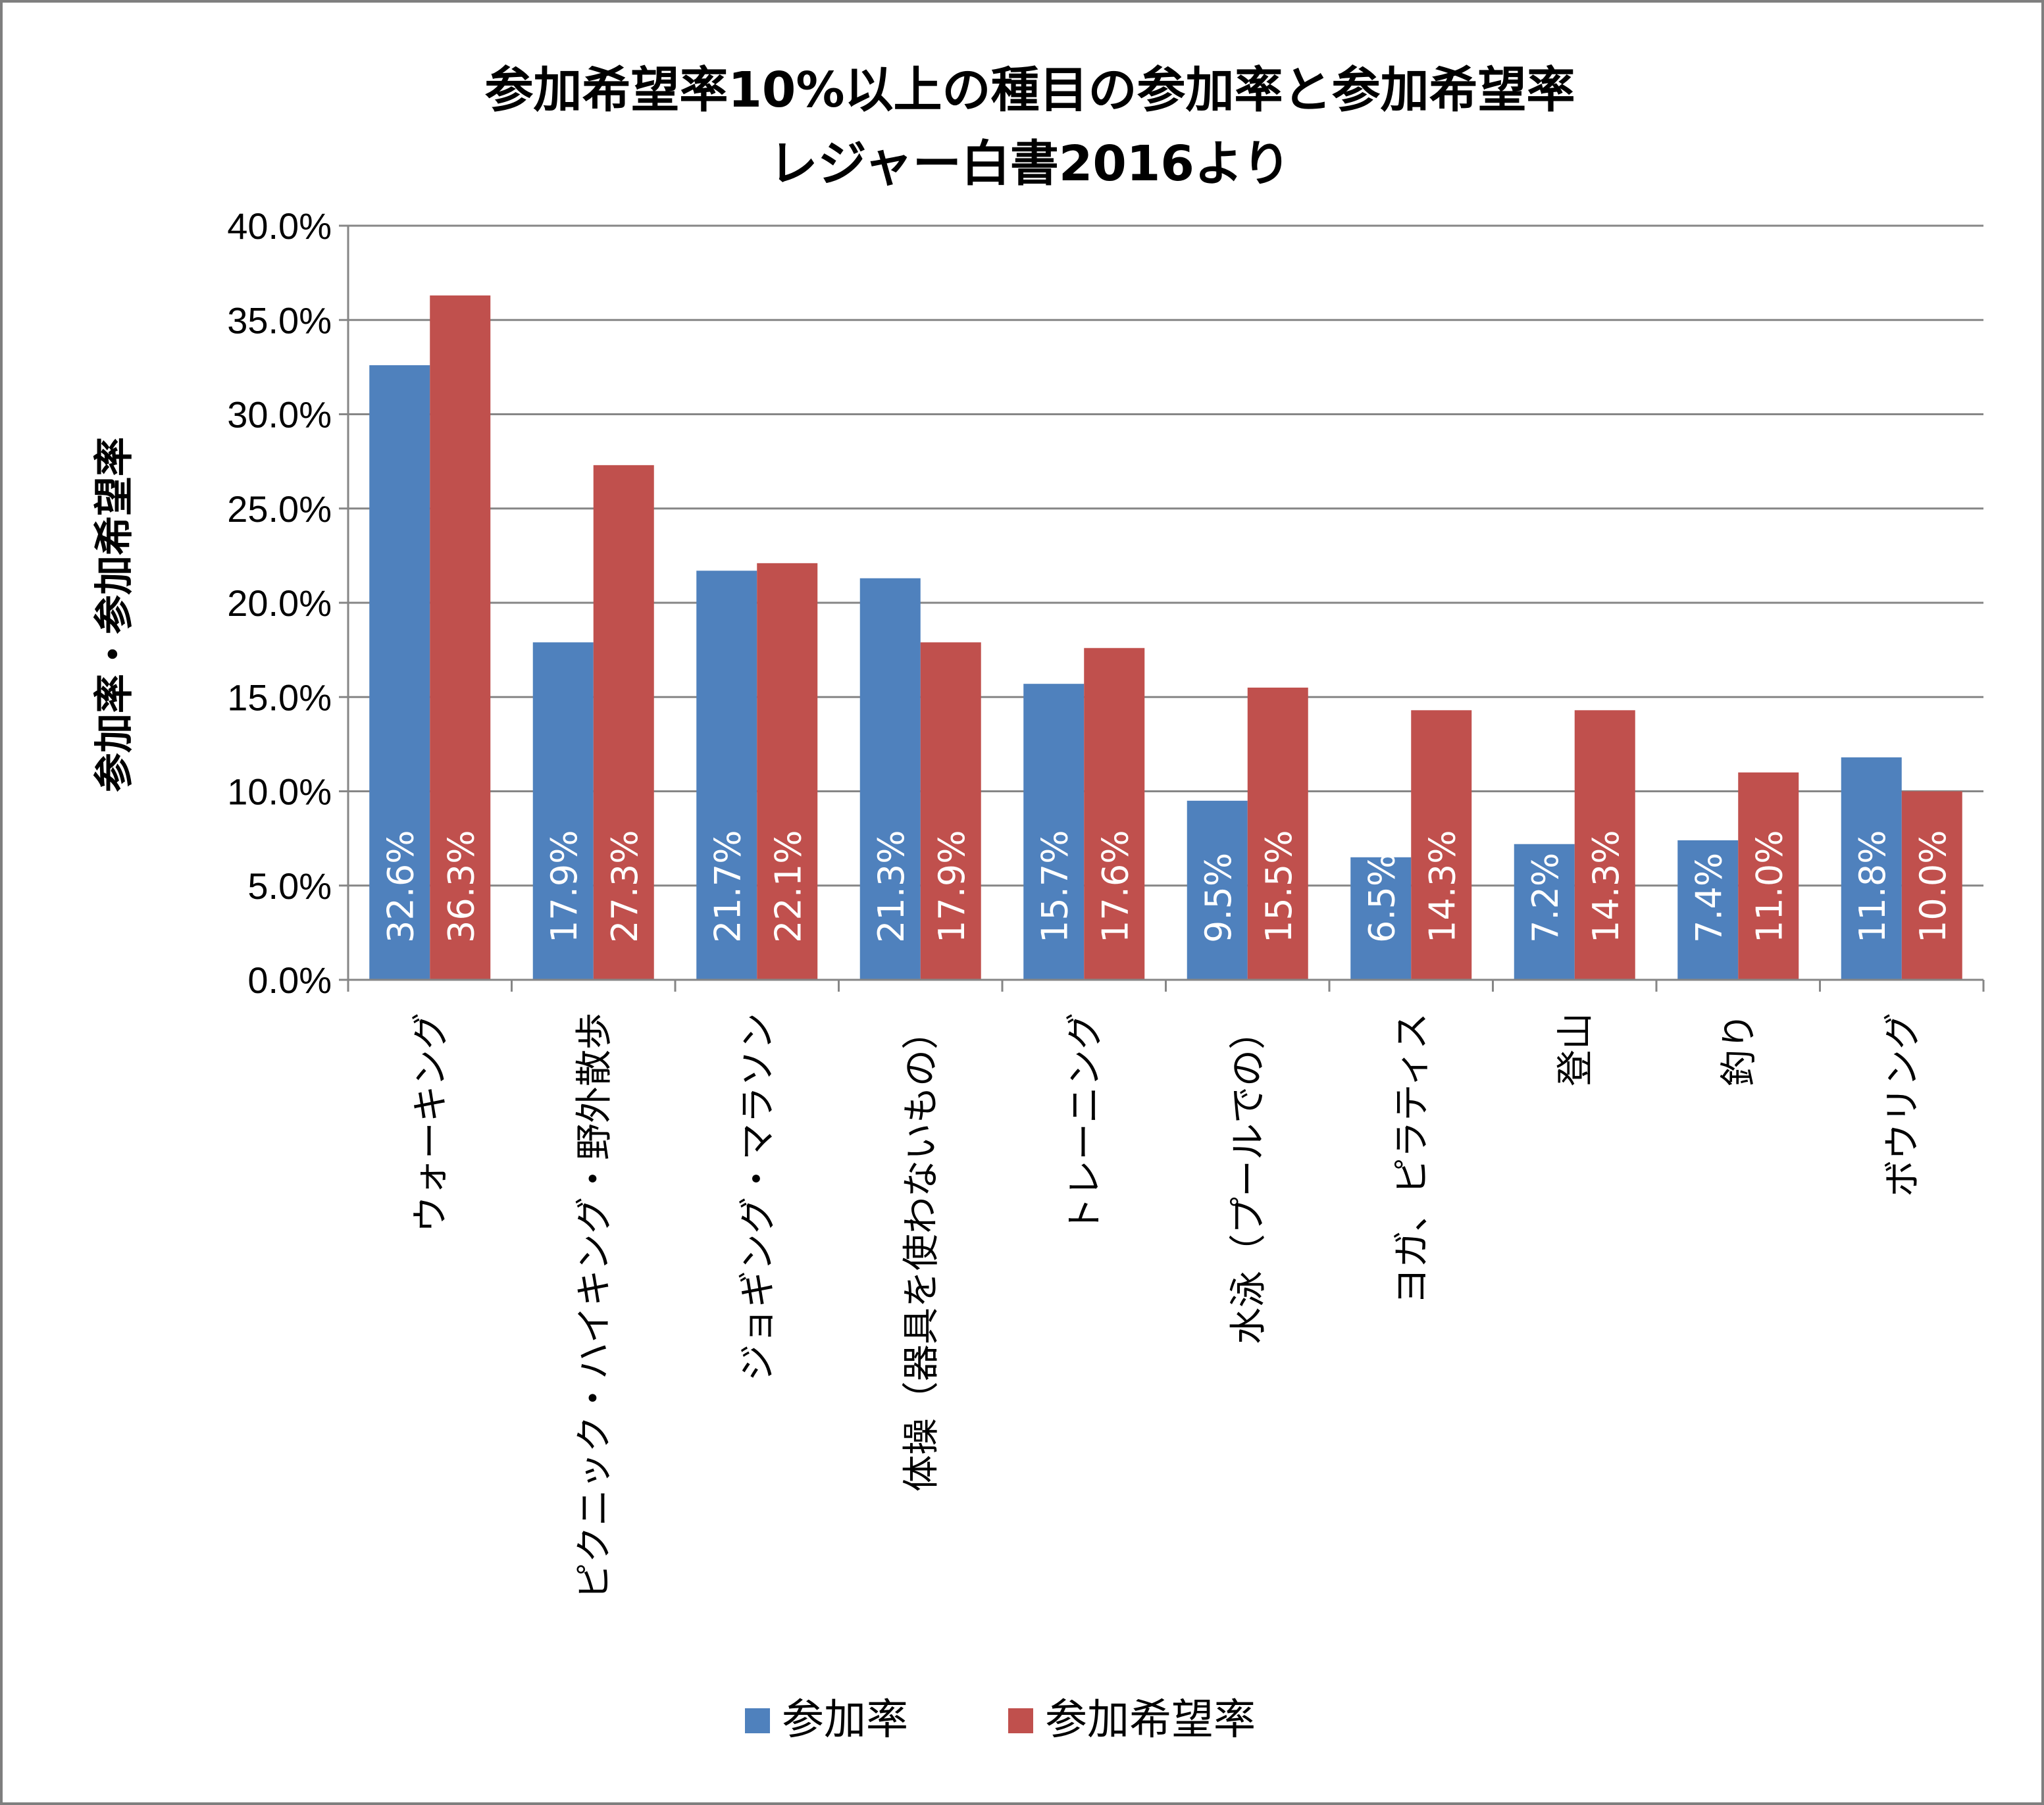 This screenshot has width=2044, height=1805. I want to click on legend-swatch-desired, so click(1021, 1721).